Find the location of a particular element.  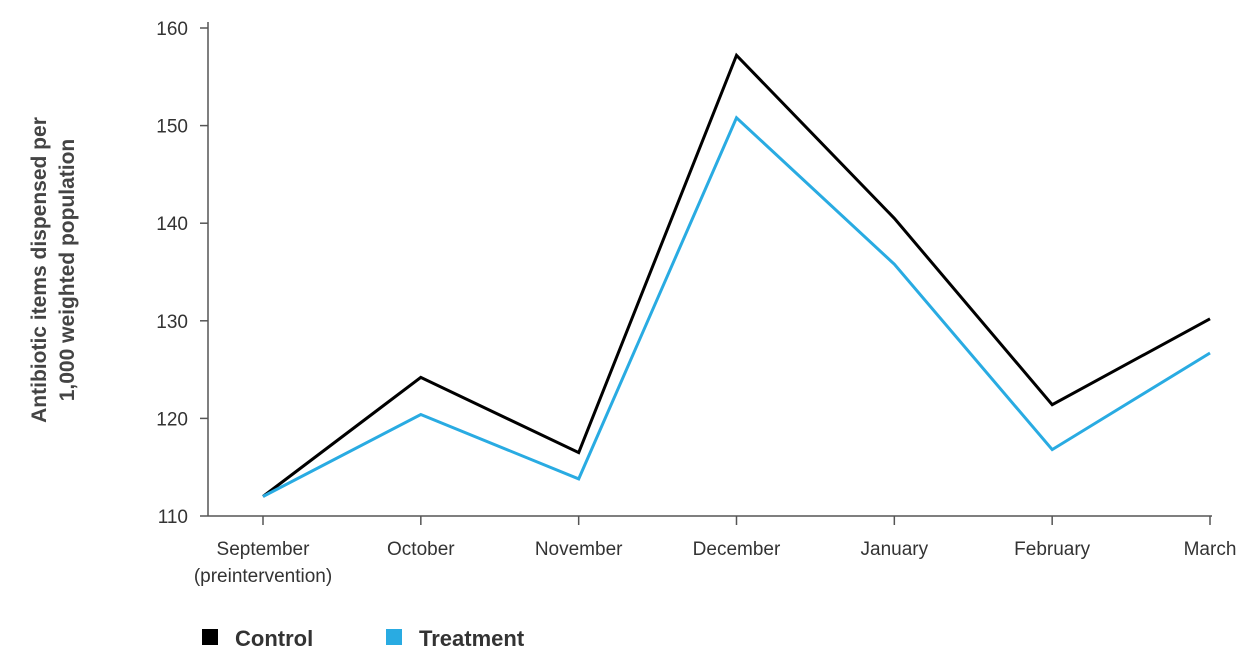

x-tick-label: March is located at coordinates (1210, 549).